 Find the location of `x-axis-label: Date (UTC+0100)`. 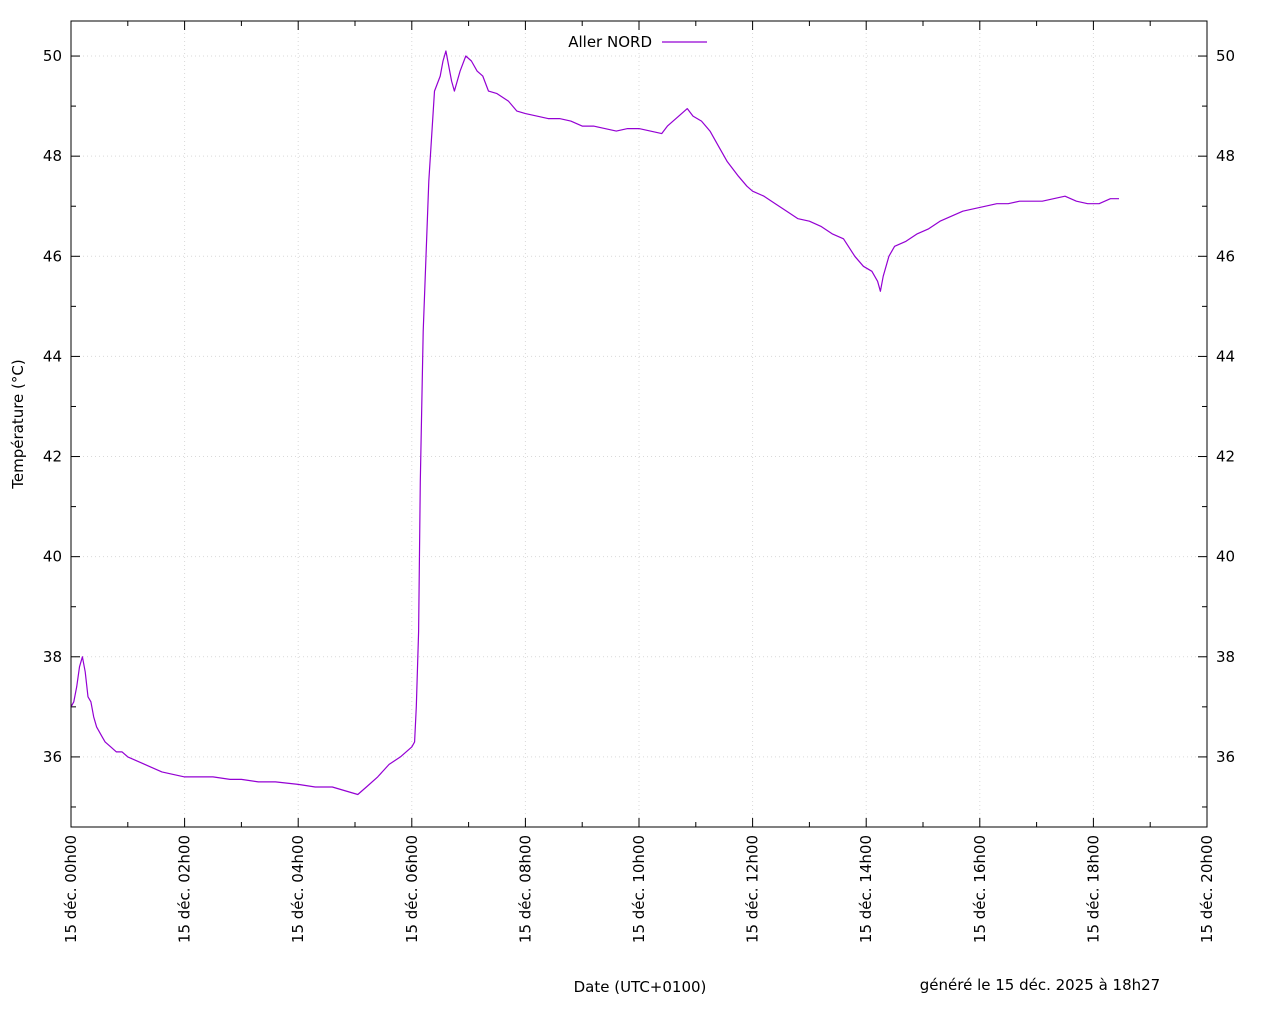

x-axis-label: Date (UTC+0100) is located at coordinates (640, 987).